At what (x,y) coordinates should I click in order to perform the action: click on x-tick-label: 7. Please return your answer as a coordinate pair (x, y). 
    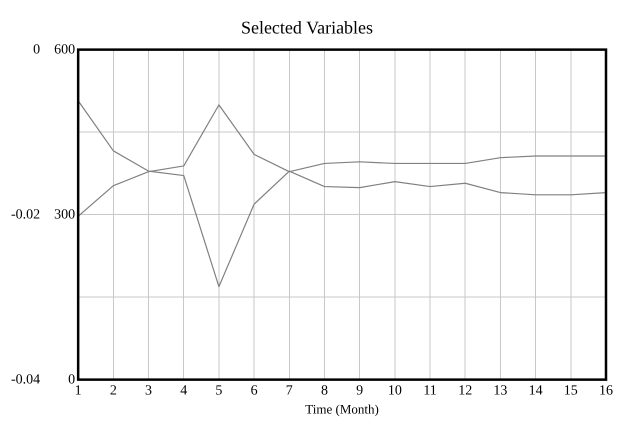
    Looking at the image, I should click on (289, 391).